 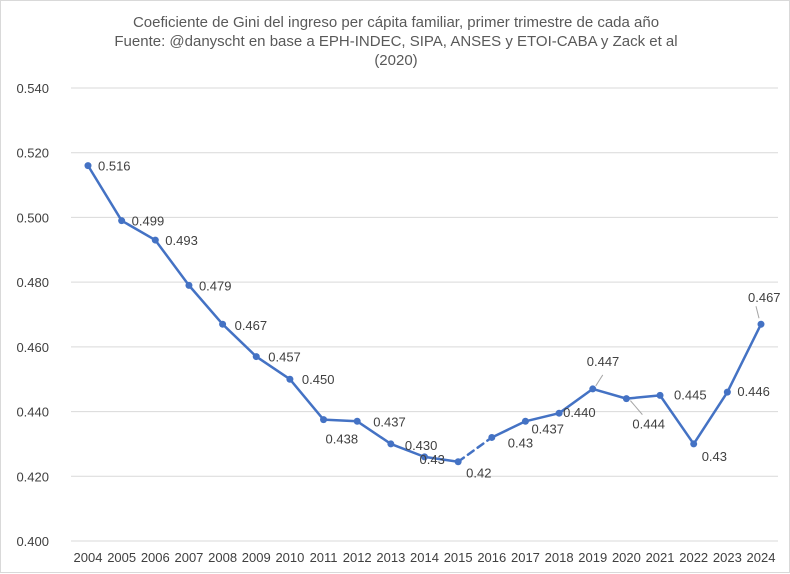 I want to click on data-label: 0.493, so click(x=181, y=240).